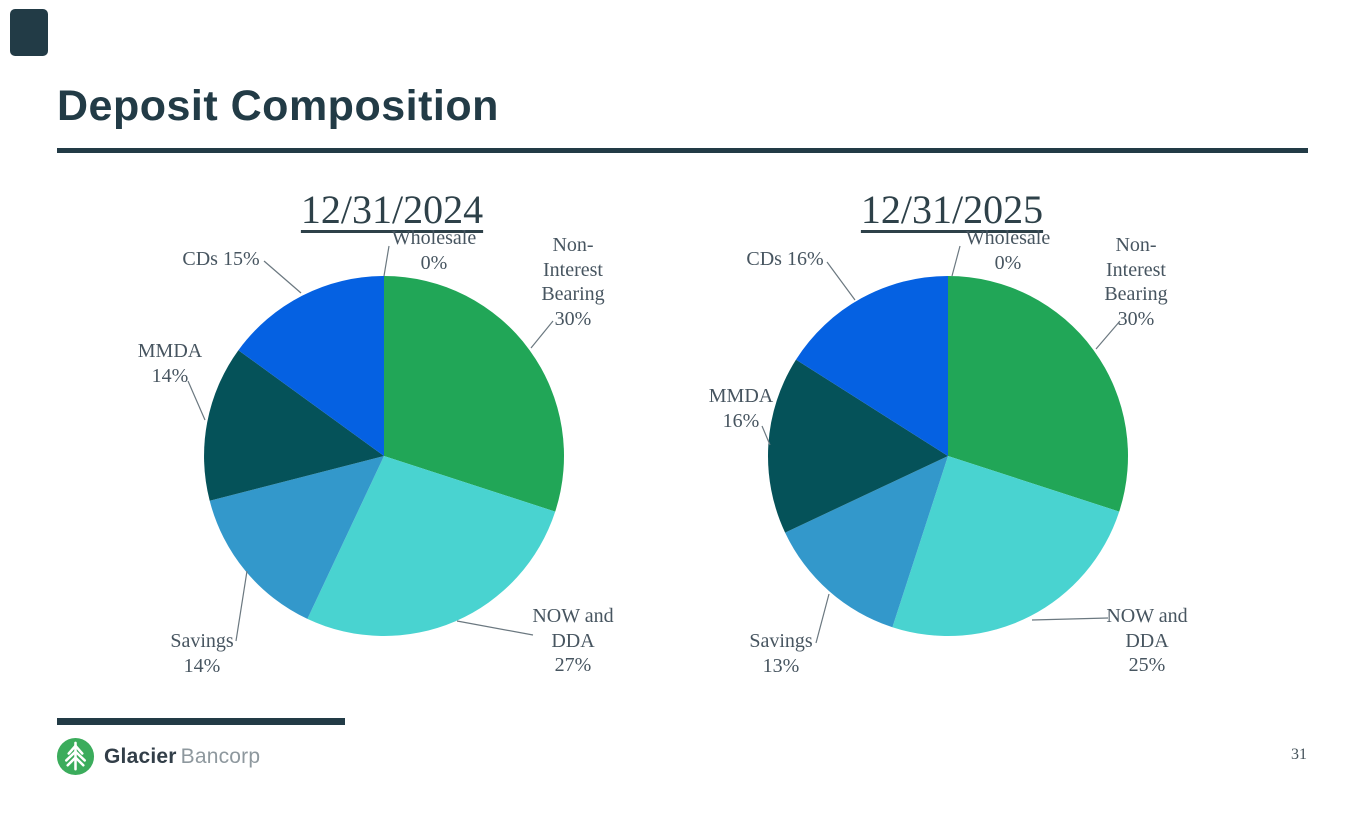 This screenshot has width=1365, height=829. I want to click on brand-name-bancorp: Bancorp, so click(220, 756).